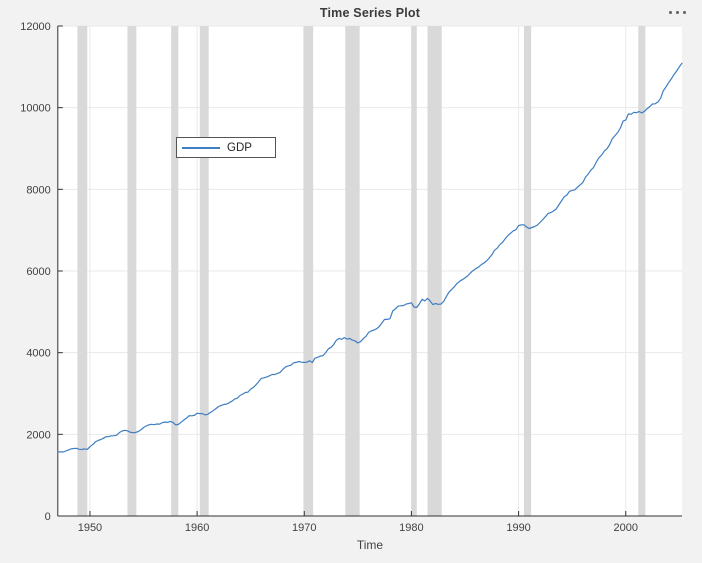 The width and height of the screenshot is (702, 563). I want to click on x-tick-label: 1960, so click(197, 528).